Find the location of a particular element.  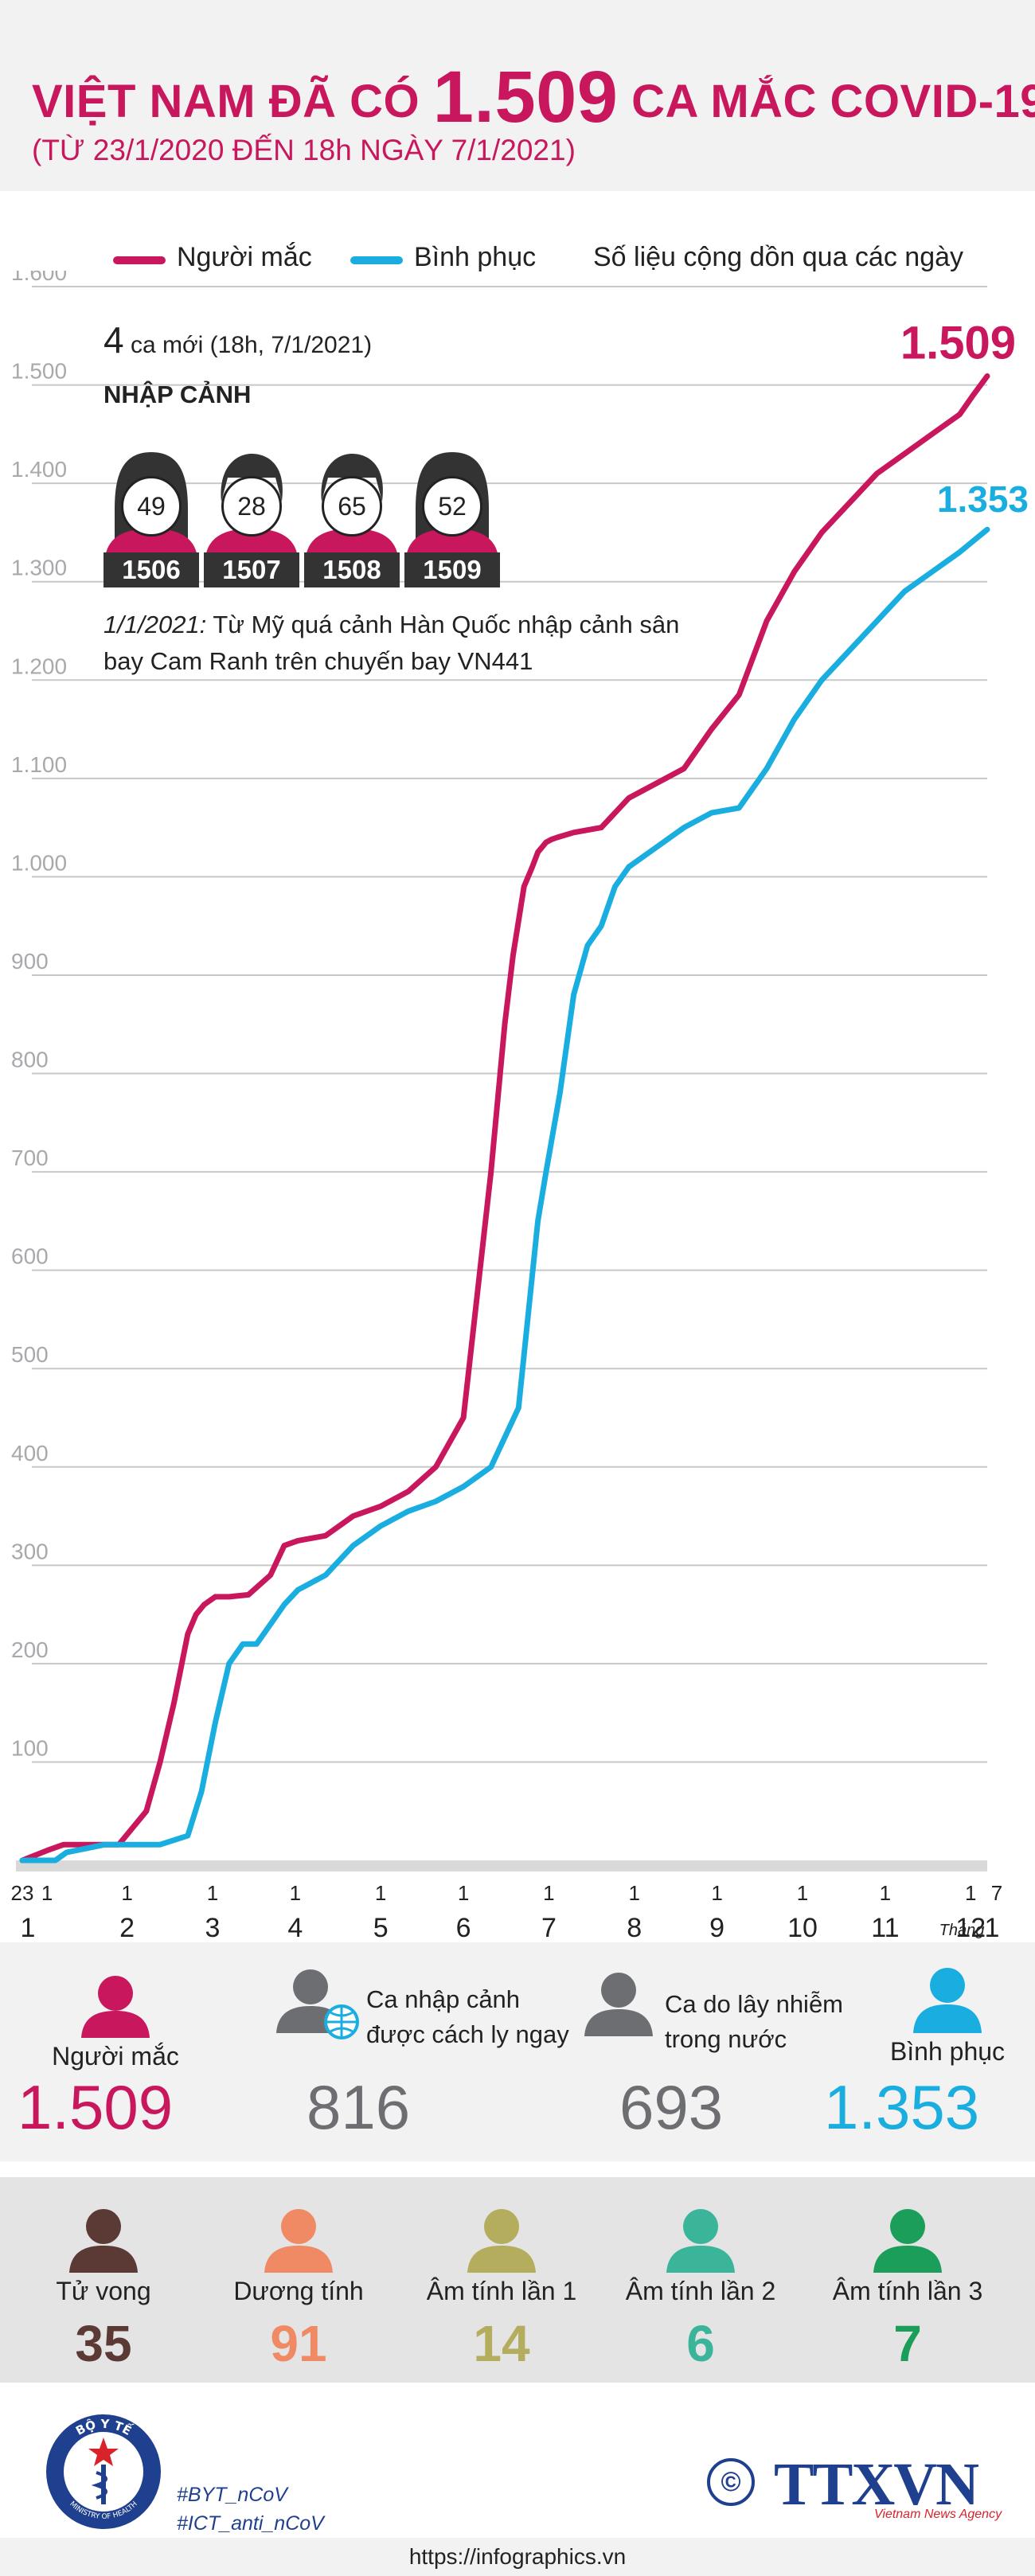

agency-name: Vietnam News Agency is located at coordinates (938, 2514).